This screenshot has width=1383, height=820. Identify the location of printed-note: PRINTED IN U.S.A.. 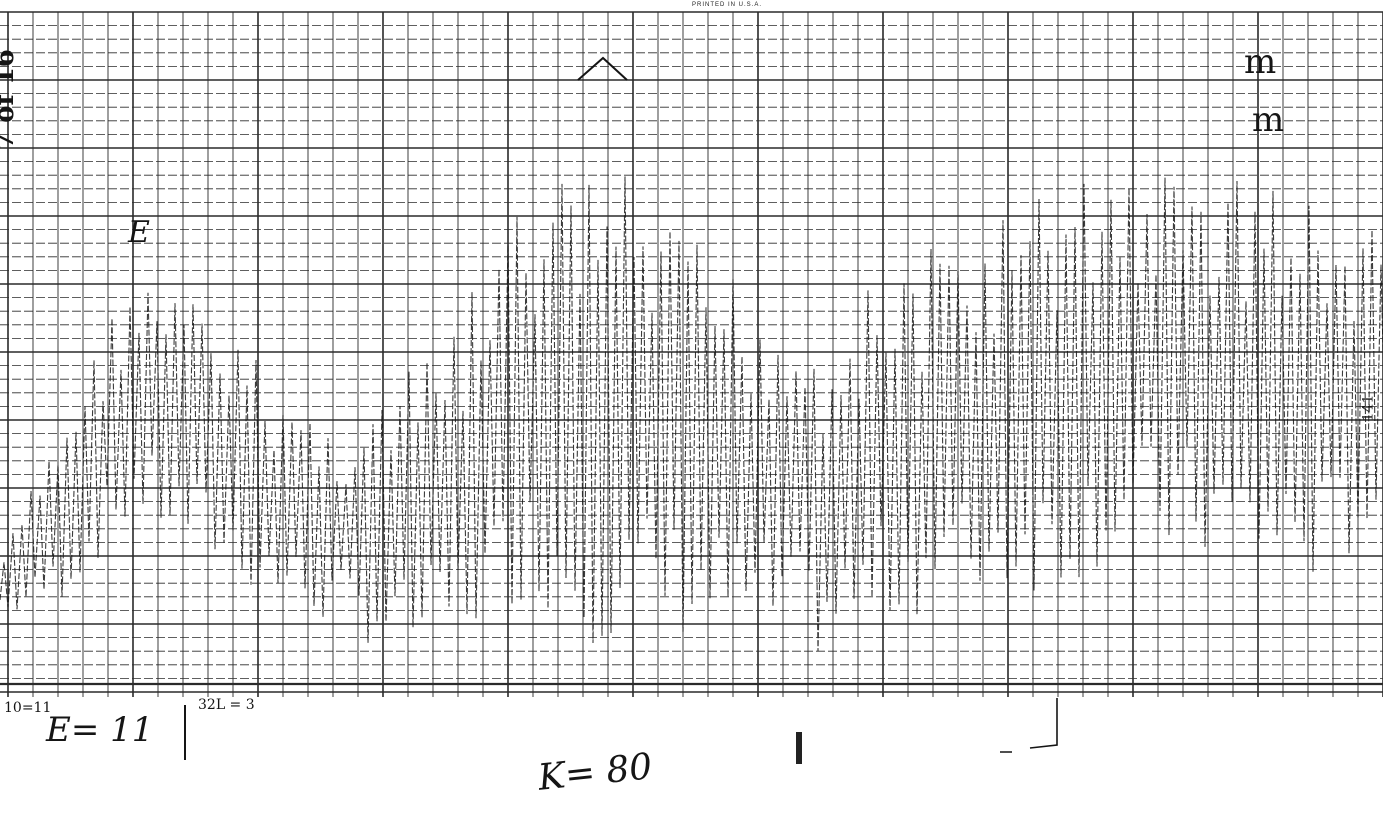
(727, 5).